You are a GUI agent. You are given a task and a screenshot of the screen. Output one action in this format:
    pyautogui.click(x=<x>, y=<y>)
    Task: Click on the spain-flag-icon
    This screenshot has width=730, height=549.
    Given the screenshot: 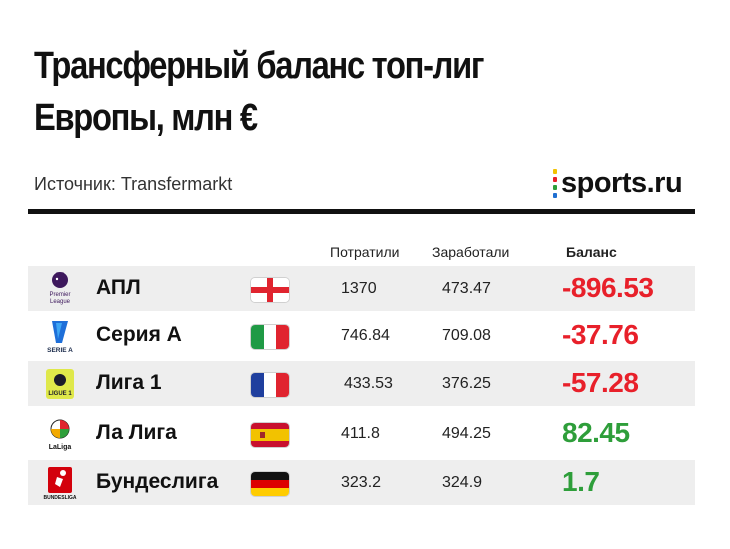 What is the action you would take?
    pyautogui.click(x=270, y=435)
    